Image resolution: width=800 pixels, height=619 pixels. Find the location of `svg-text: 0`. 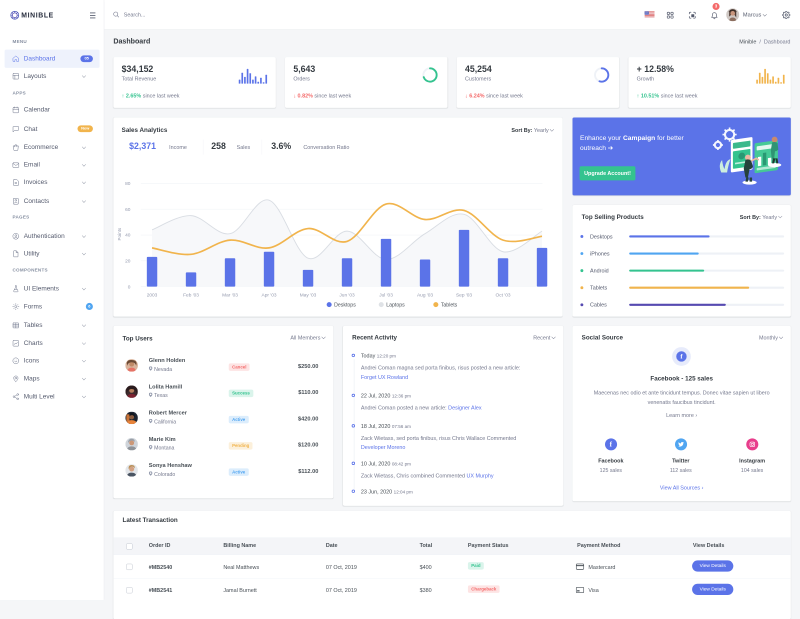

svg-text: 0 is located at coordinates (129, 287).